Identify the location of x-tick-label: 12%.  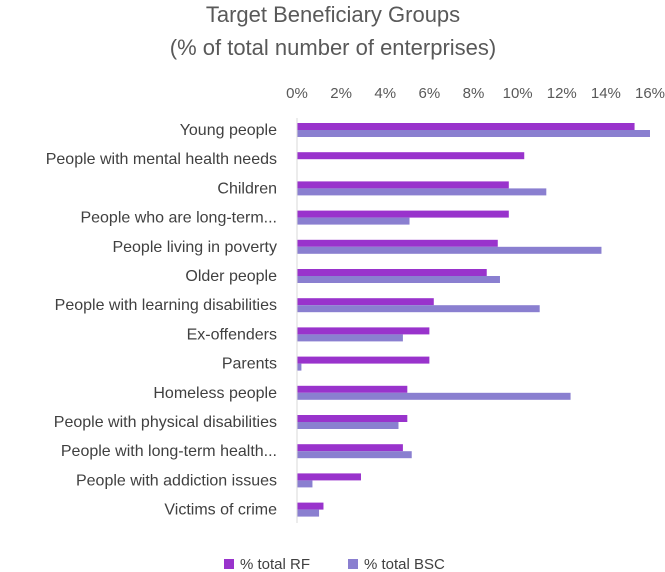
(562, 93).